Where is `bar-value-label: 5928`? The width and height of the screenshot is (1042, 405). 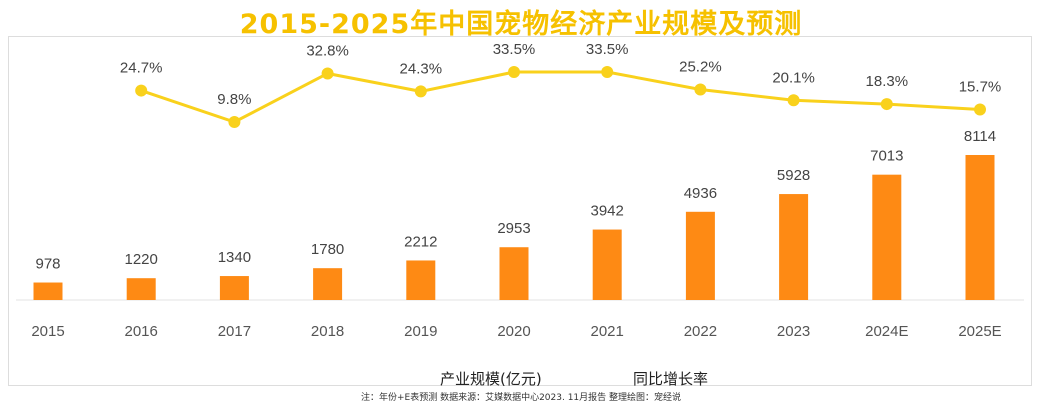
bar-value-label: 5928 is located at coordinates (793, 175).